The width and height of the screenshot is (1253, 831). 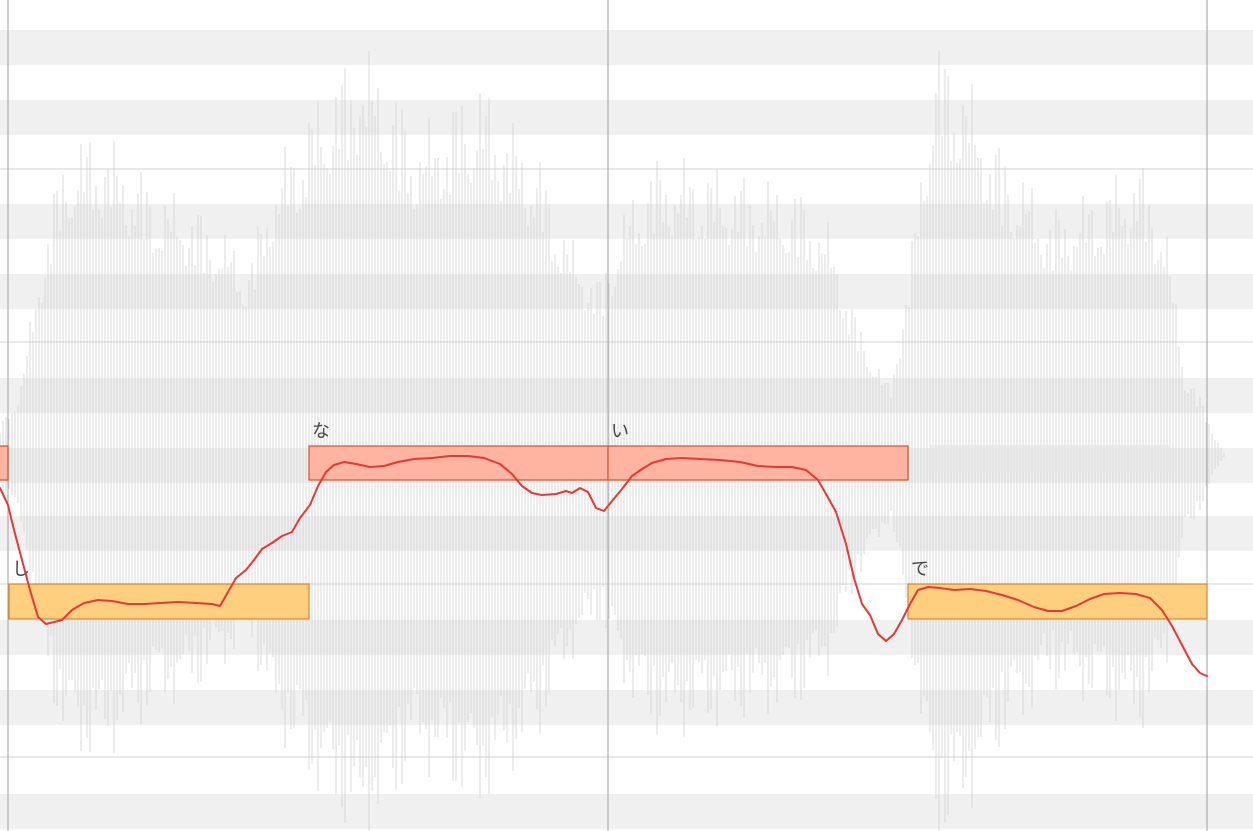 What do you see at coordinates (1050, 459) in the screenshot?
I see `waveform-band` at bounding box center [1050, 459].